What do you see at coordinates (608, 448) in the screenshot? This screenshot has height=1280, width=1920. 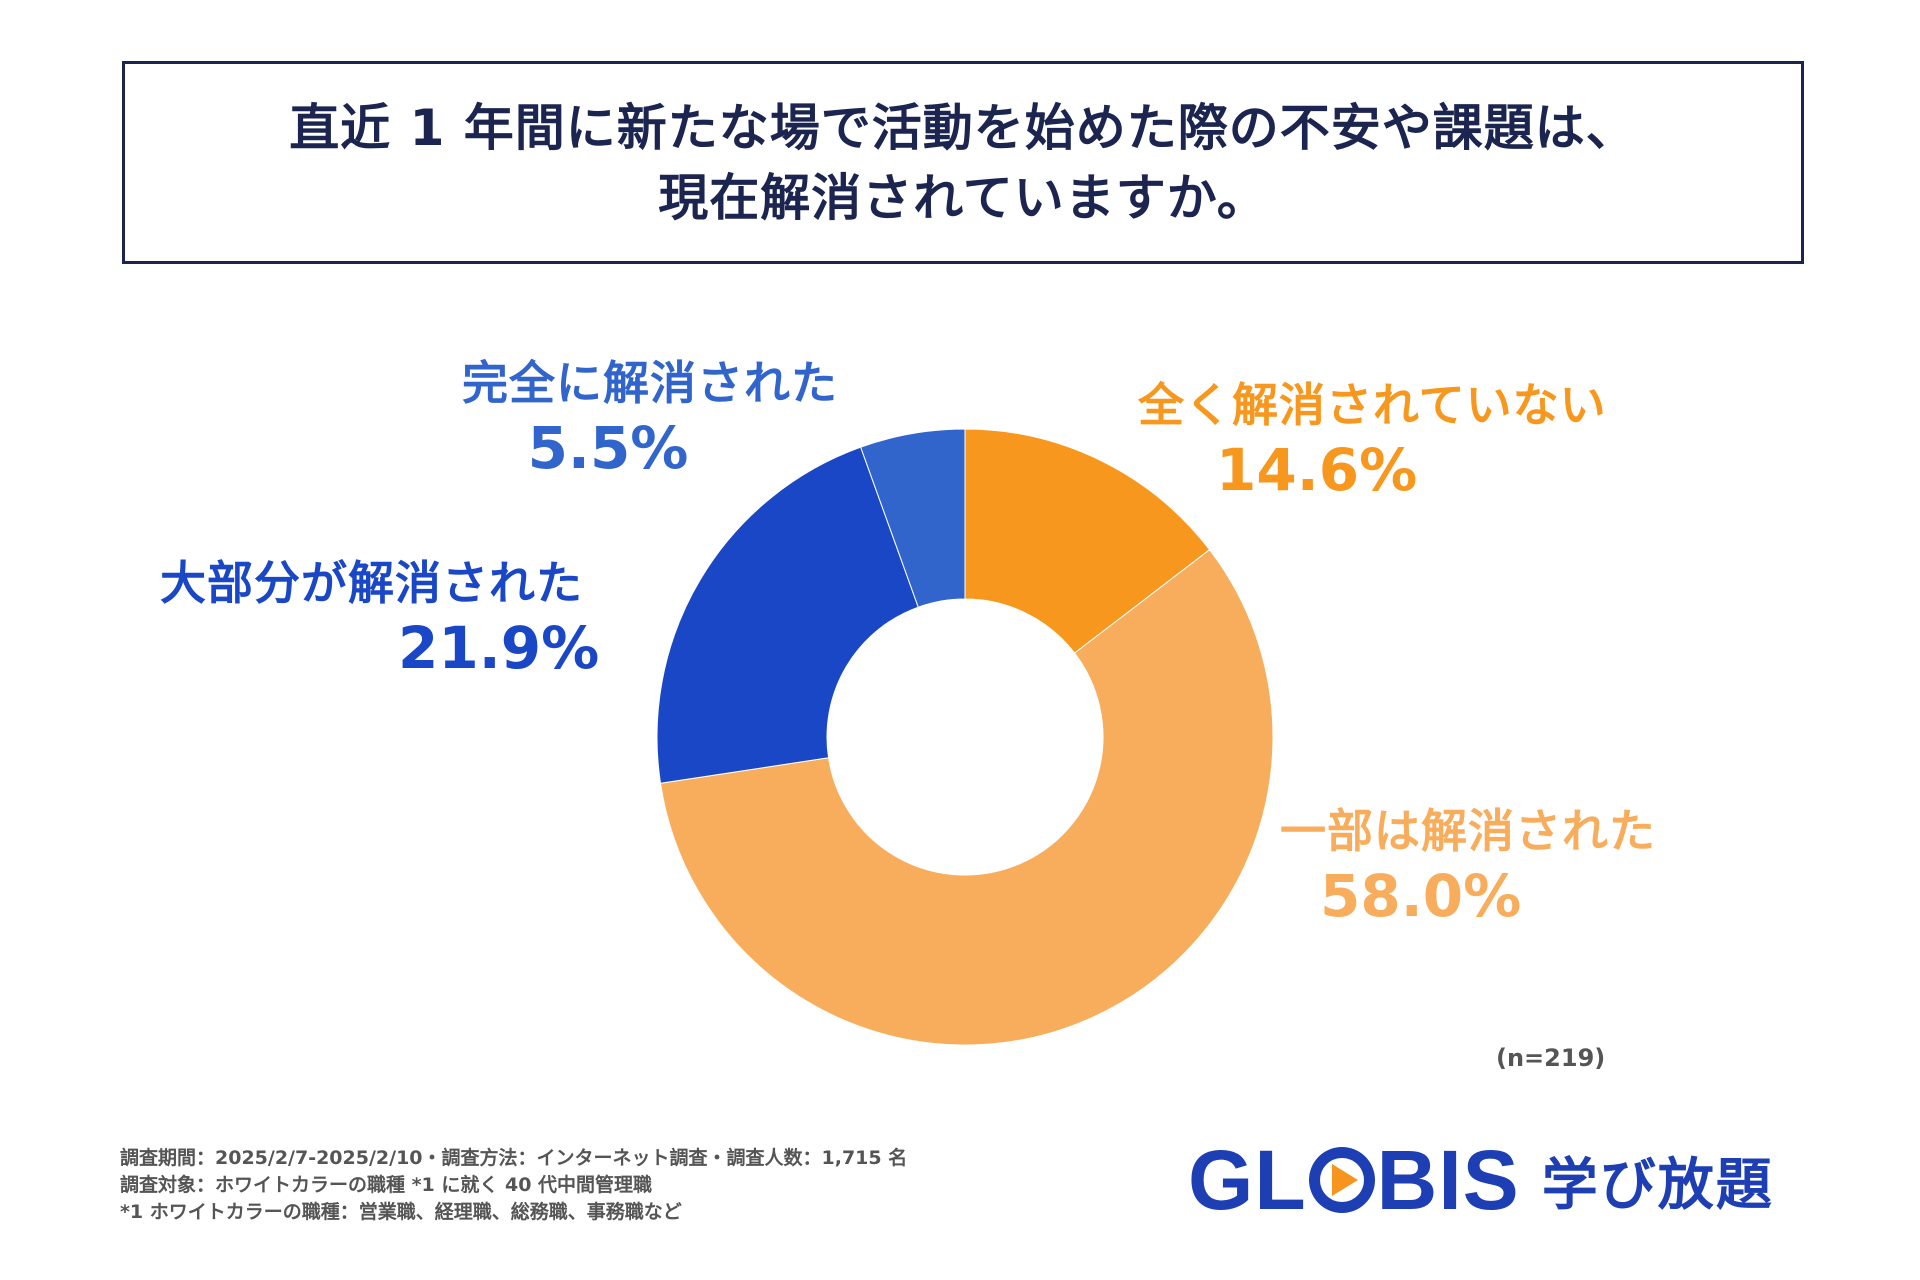 I see `slice-label-value: 5.5%` at bounding box center [608, 448].